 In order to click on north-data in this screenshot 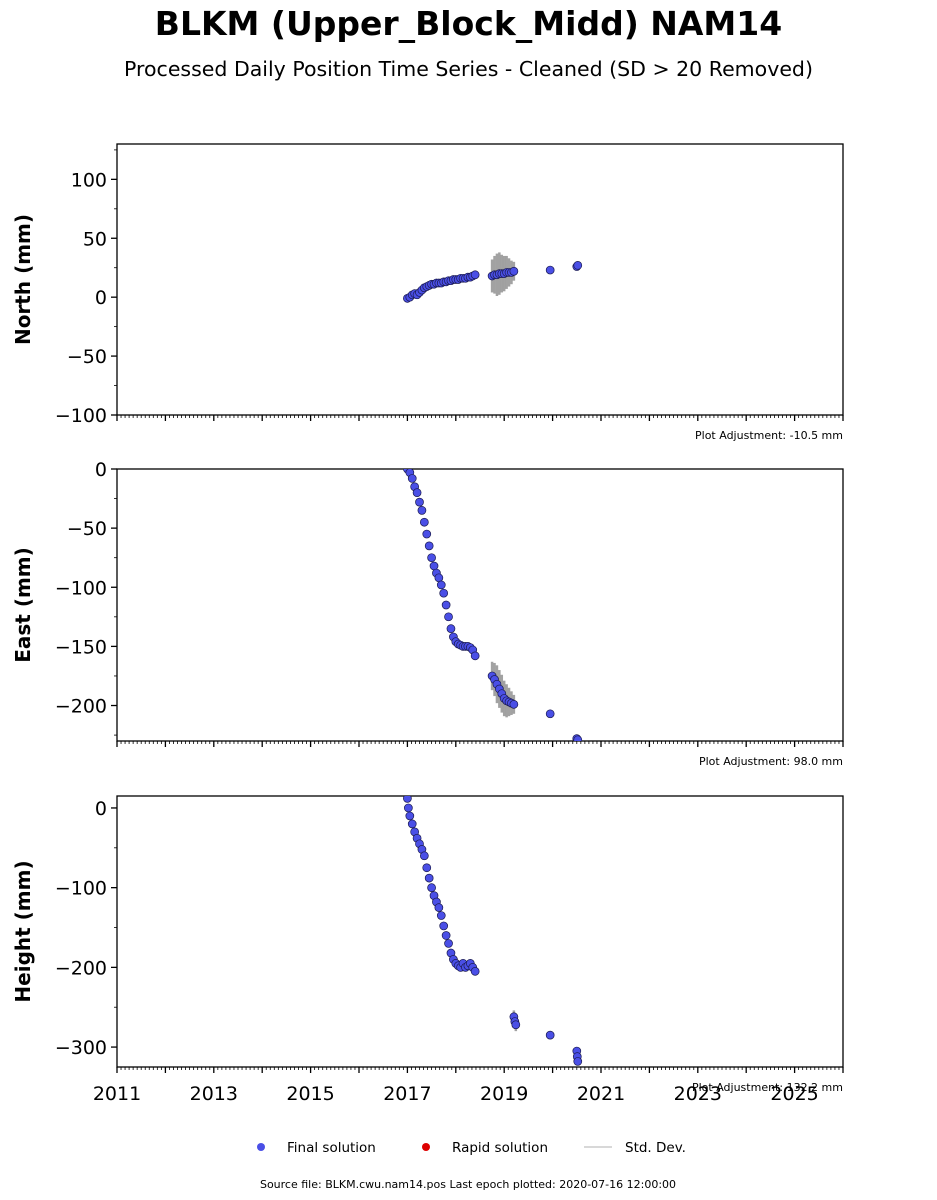, I will do `click(493, 277)`.